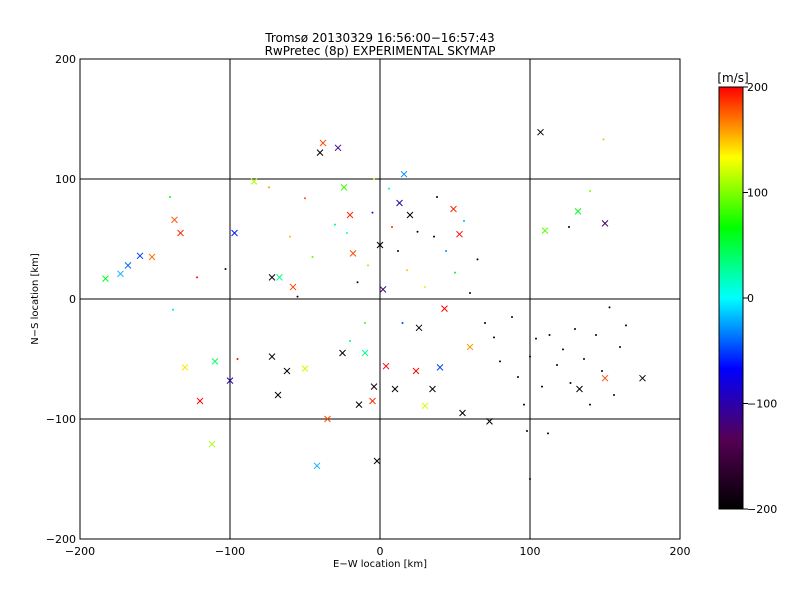 The image size is (800, 600). I want to click on colorbar-tick-label: 100, so click(757, 193).